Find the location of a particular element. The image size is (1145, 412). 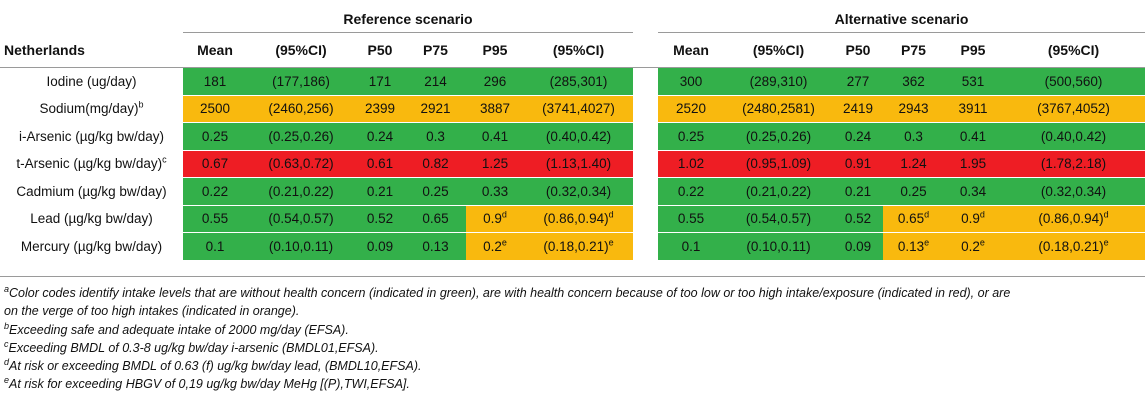

reference-cell: 0.67 is located at coordinates (215, 164).